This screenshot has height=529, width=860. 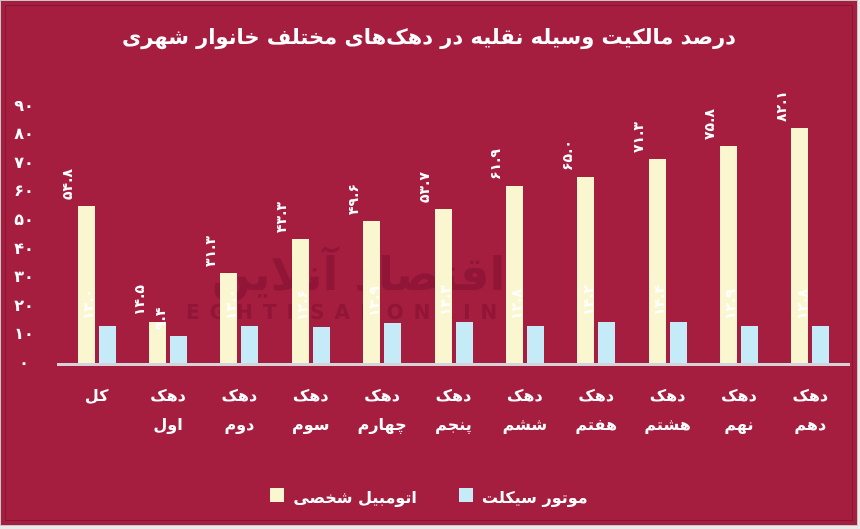 I want to click on bar-value-label: ۳۱.۳, so click(x=210, y=252).